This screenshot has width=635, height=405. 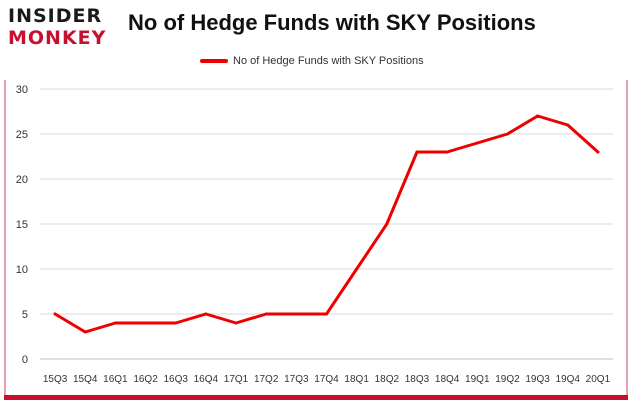 I want to click on x-tick-label: 20Q1, so click(x=598, y=379).